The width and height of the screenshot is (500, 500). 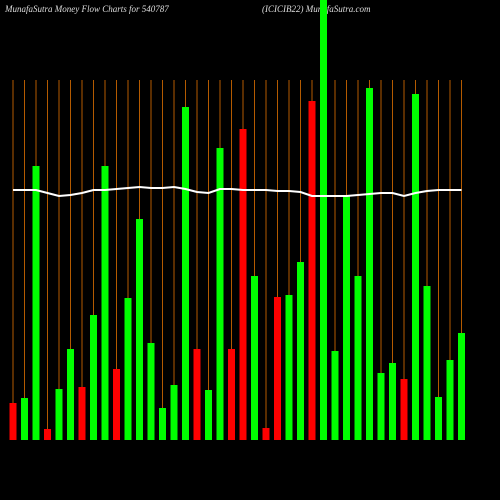 What do you see at coordinates (237, 191) in the screenshot?
I see `money-flow-line` at bounding box center [237, 191].